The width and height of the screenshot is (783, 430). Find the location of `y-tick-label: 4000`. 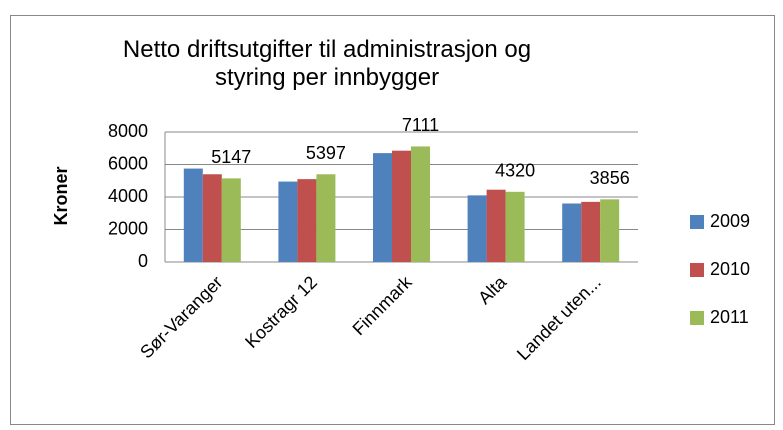

y-tick-label: 4000 is located at coordinates (128, 196).